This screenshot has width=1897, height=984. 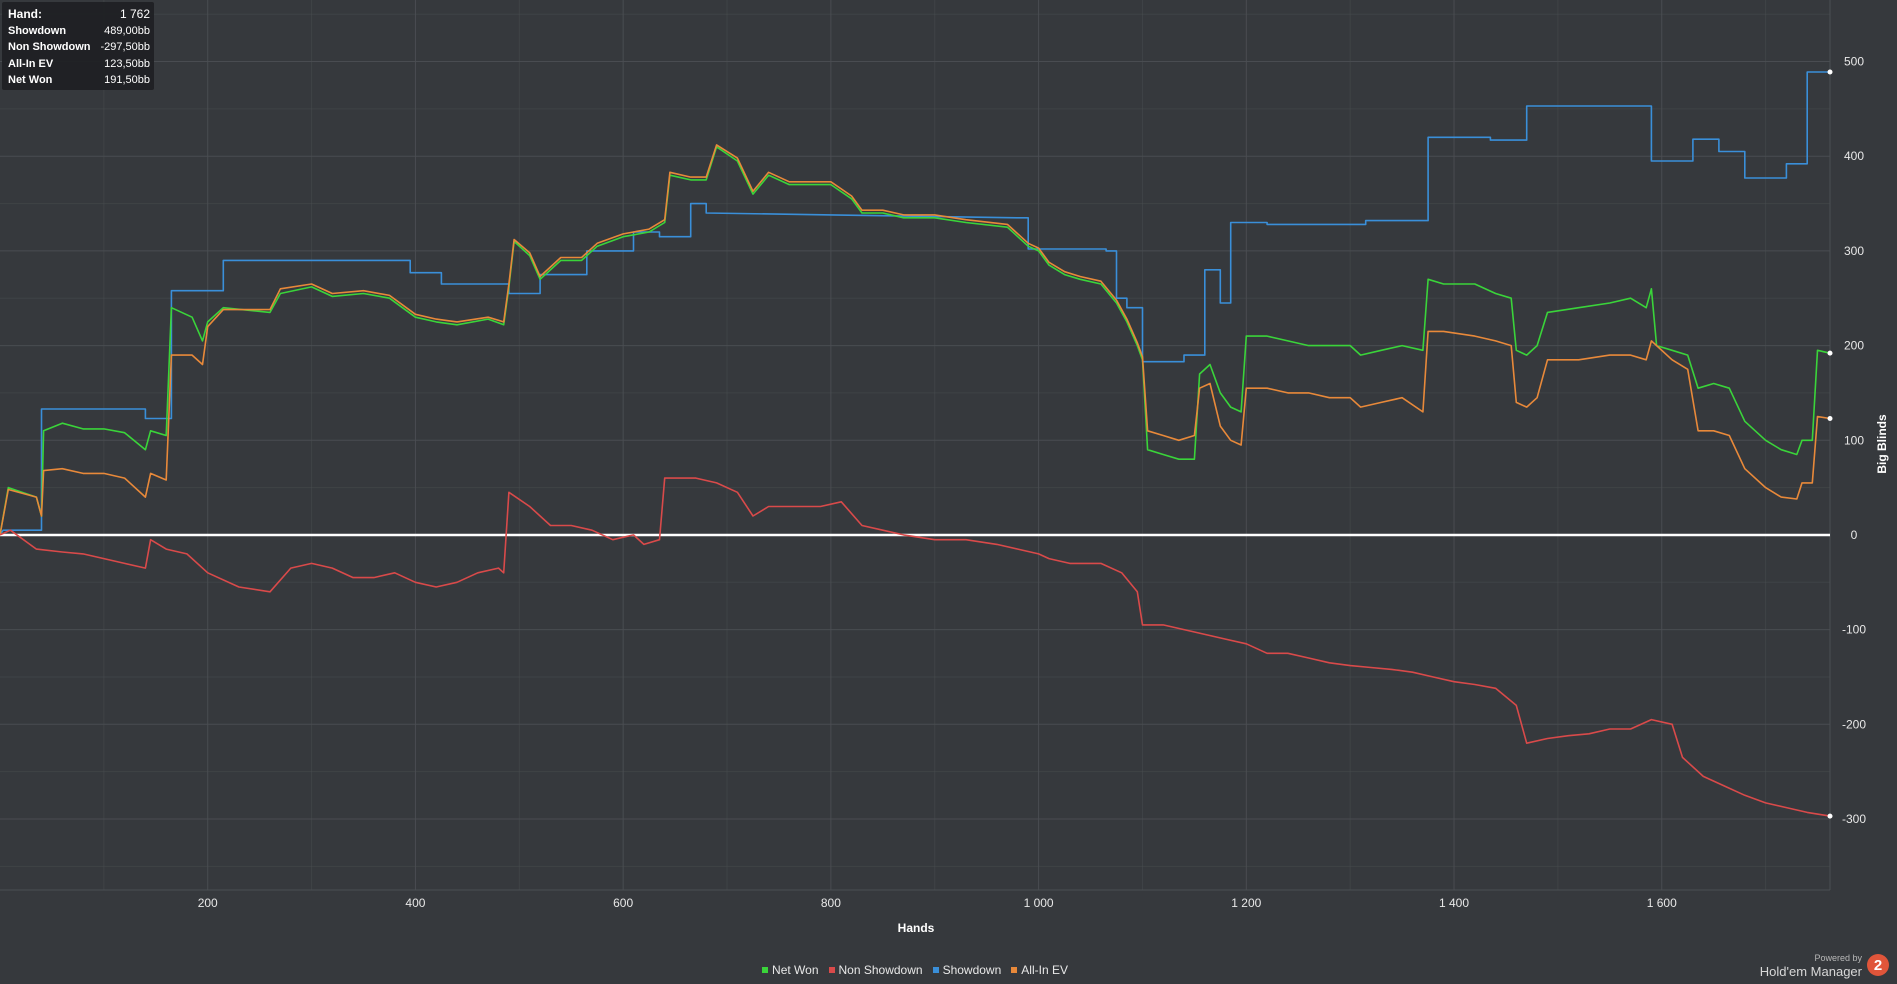 What do you see at coordinates (125, 47) in the screenshot?
I see `nonshowdown-value: -297,50bb` at bounding box center [125, 47].